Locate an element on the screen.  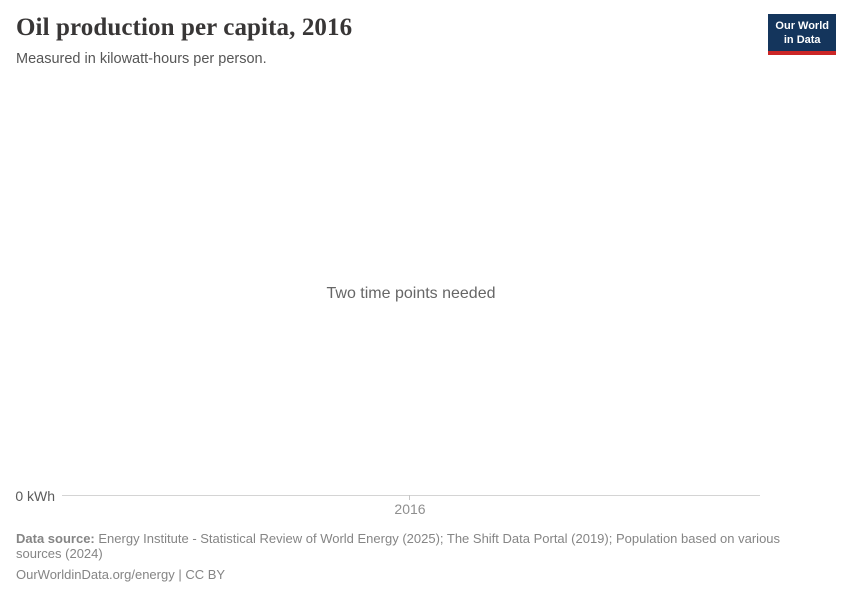
owid-logo: Our World in Data is located at coordinates (802, 34).